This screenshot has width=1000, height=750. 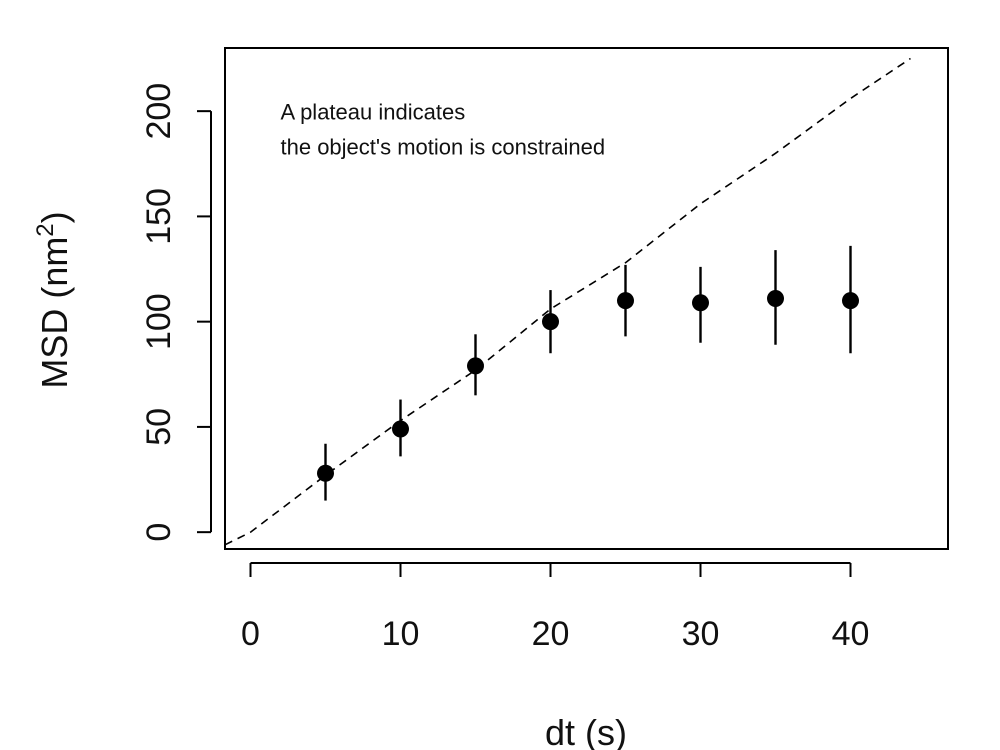 I want to click on y-axis-label: MSD (nm2), so click(x=53, y=299).